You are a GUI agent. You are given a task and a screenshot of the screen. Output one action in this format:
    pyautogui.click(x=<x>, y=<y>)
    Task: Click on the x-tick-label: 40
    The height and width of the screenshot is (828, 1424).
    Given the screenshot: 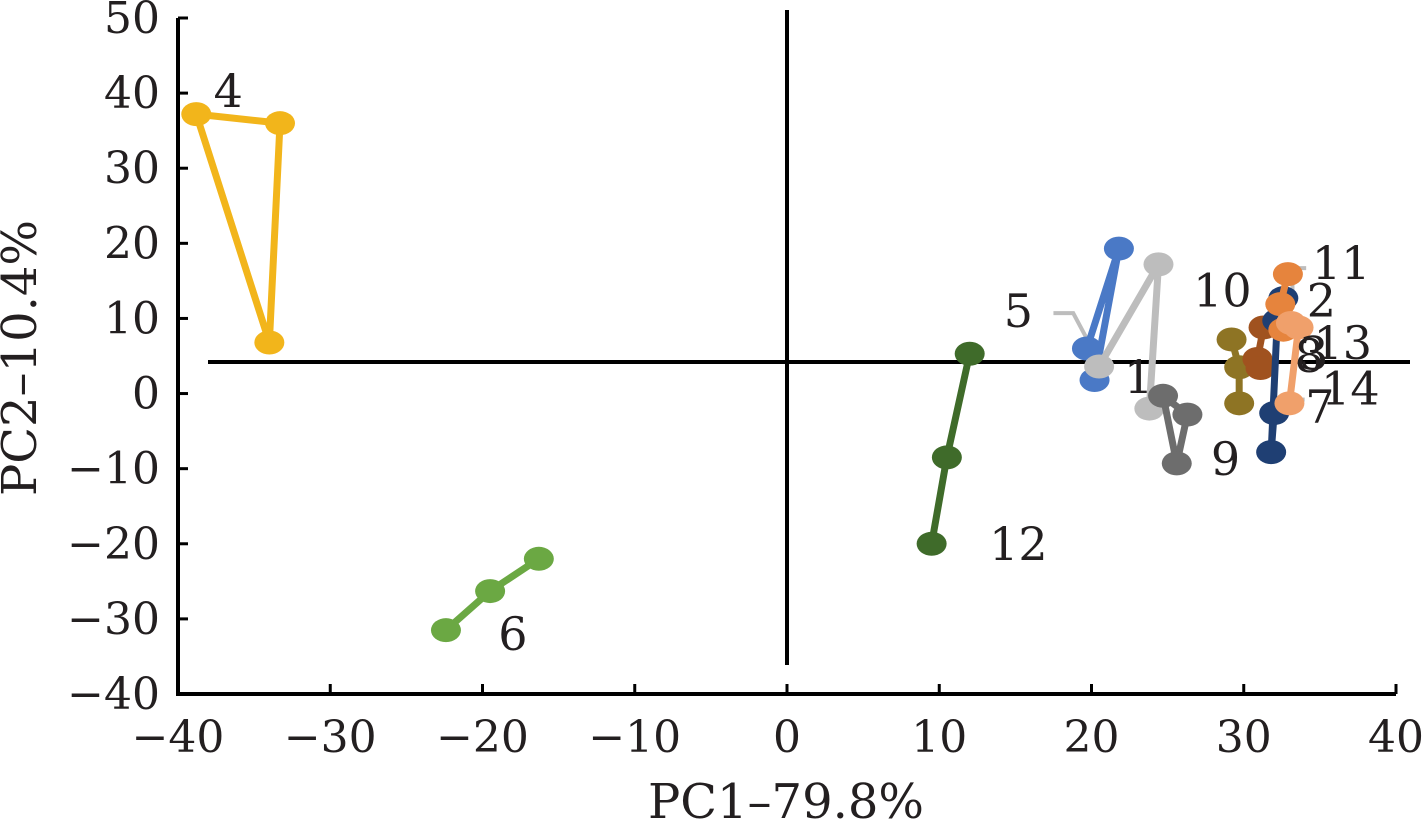 What is the action you would take?
    pyautogui.click(x=1396, y=737)
    